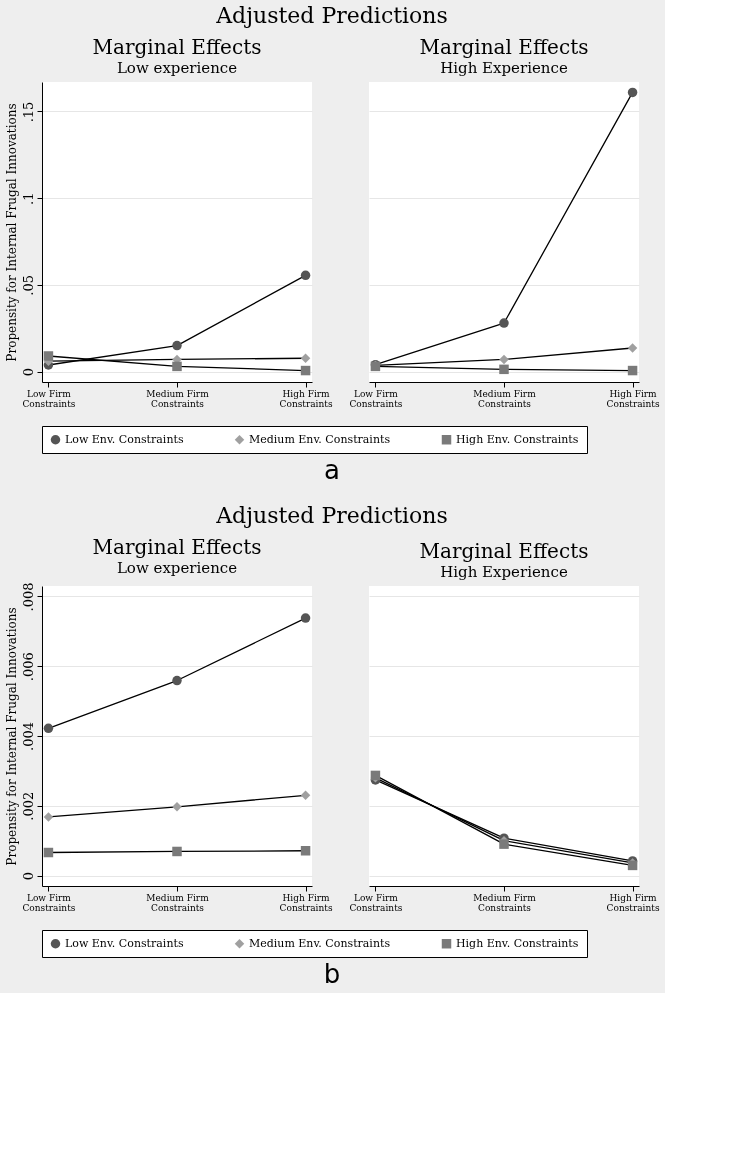 The width and height of the screenshot is (744, 1166). I want to click on y-tick-label: .1, so click(28, 198).